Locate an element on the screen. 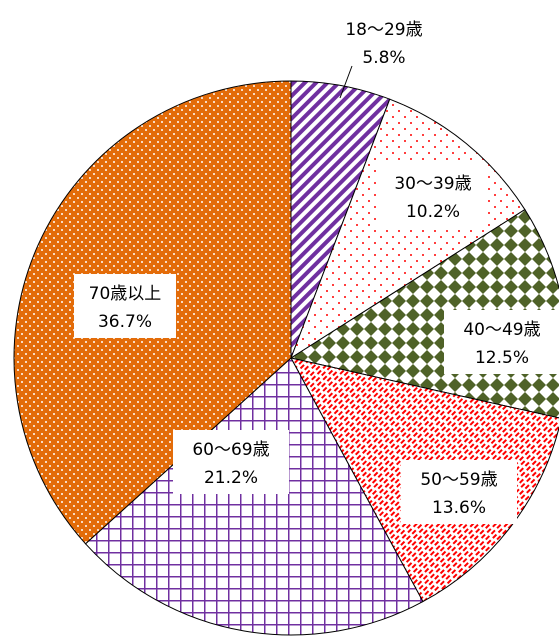 This screenshot has width=559, height=640. slice-category-label: 18～29歳 is located at coordinates (383, 30).